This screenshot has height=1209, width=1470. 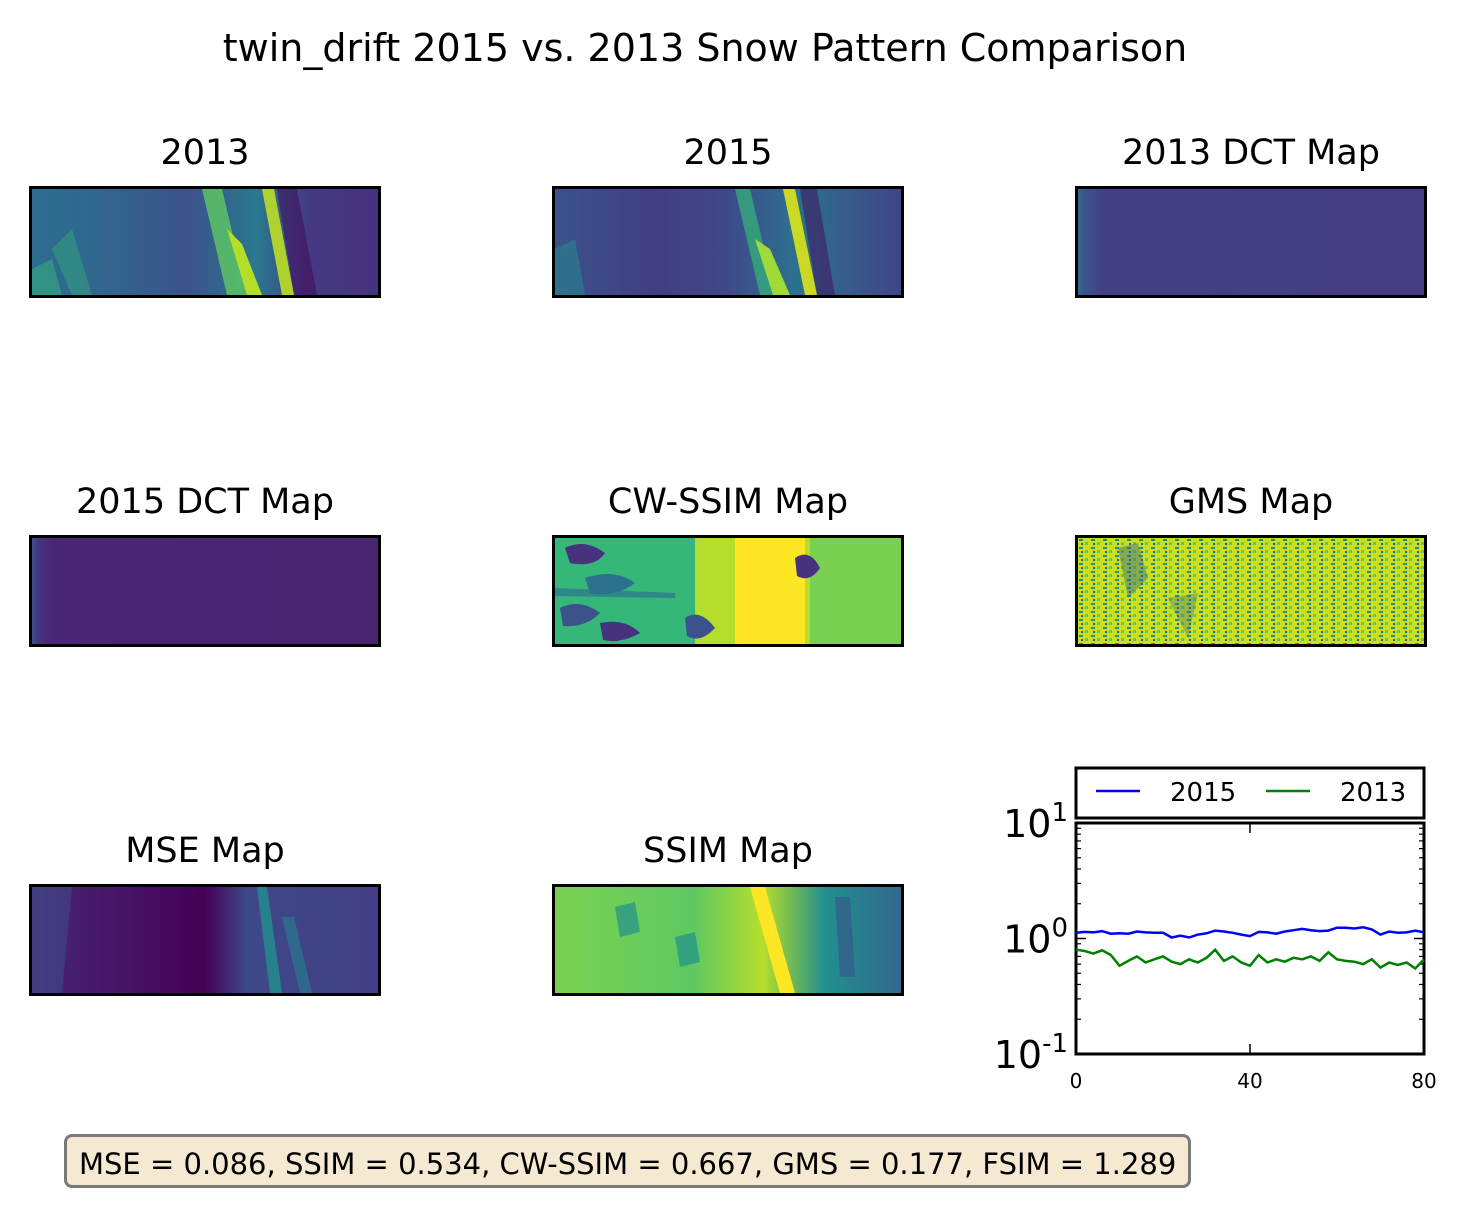 I want to click on plot-area: 10¹ 10⁰ 10⁻¹⁰ 40 80, so click(x=1215, y=945).